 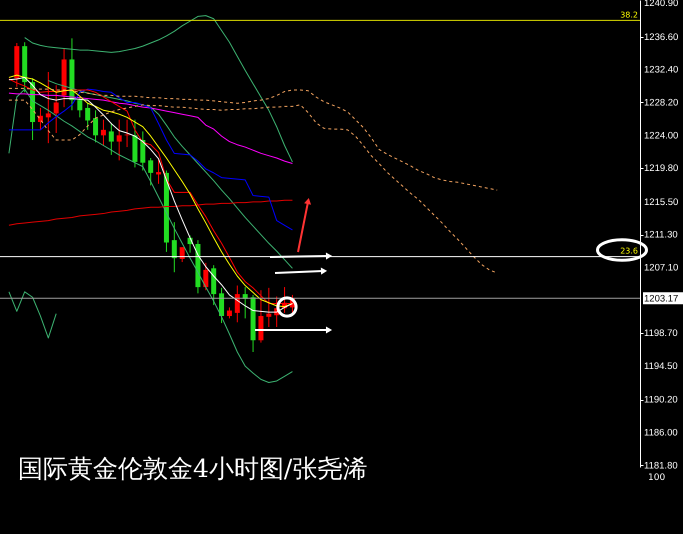 I want to click on annotation: 38.2, so click(x=629, y=15).